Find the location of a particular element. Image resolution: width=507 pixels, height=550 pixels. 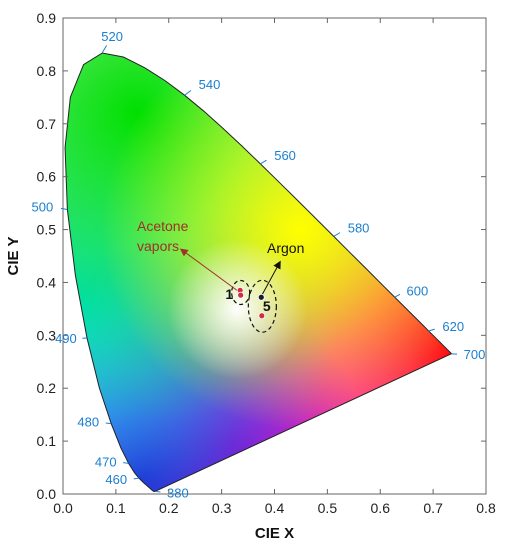

wavelength-label: 490 is located at coordinates (66, 338).